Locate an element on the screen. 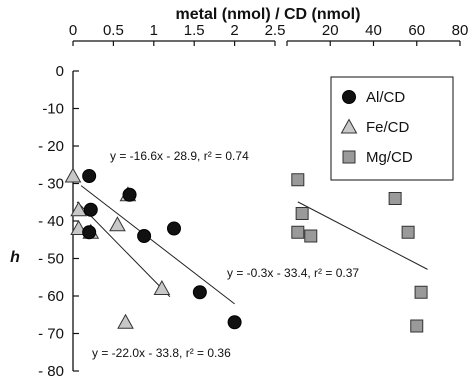 The width and height of the screenshot is (470, 381). x-axis-title: metal (nmol) / CD (nmol) is located at coordinates (268, 14).